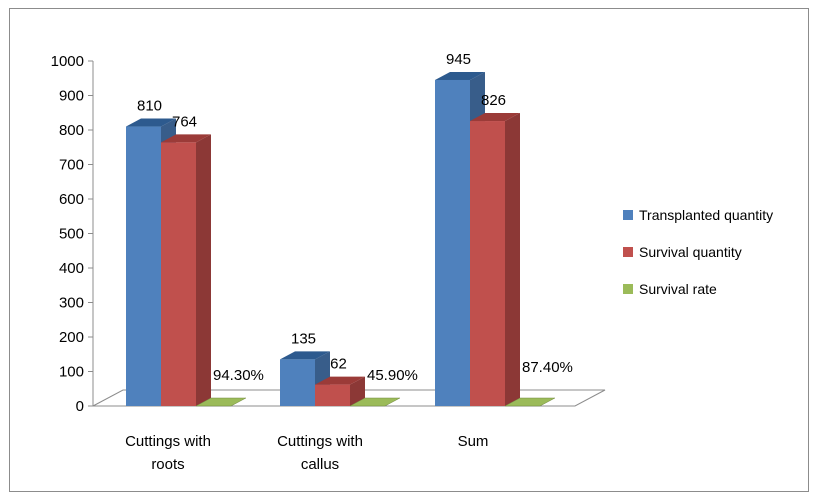 This screenshot has height=500, width=817. What do you see at coordinates (71, 268) in the screenshot?
I see `y-tick-label: 400` at bounding box center [71, 268].